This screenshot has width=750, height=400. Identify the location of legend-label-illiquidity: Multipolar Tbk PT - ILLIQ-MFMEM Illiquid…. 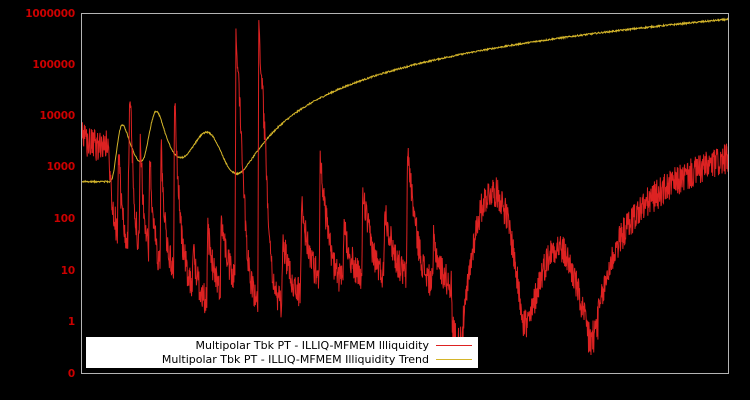
(312, 345).